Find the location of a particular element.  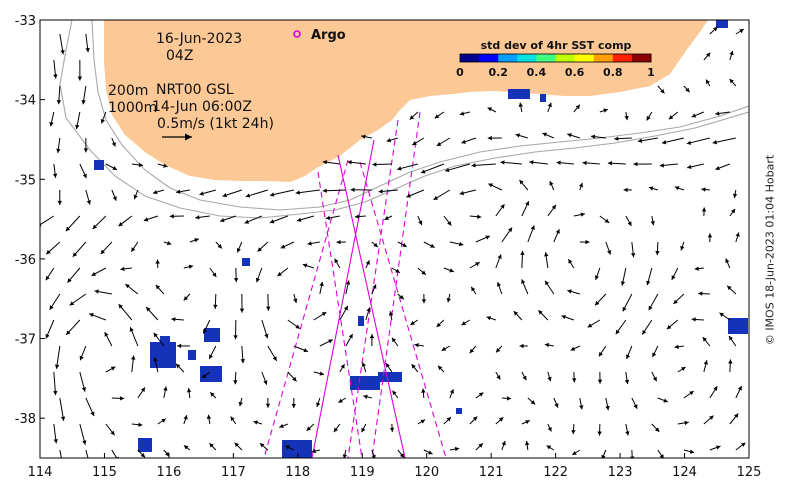

product-label: NRT00 GSL is located at coordinates (195, 90).